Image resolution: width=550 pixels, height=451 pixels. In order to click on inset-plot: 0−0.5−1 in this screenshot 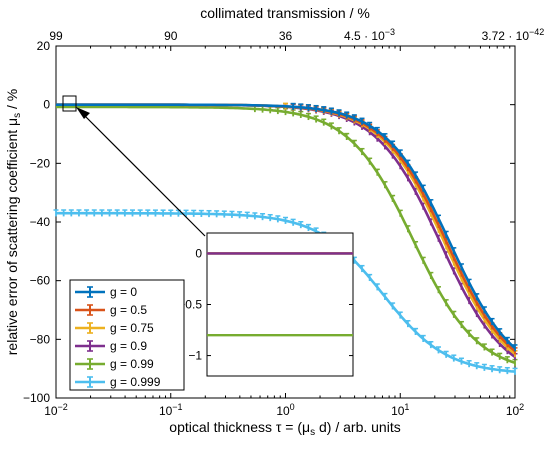, I will do `click(266, 304)`.